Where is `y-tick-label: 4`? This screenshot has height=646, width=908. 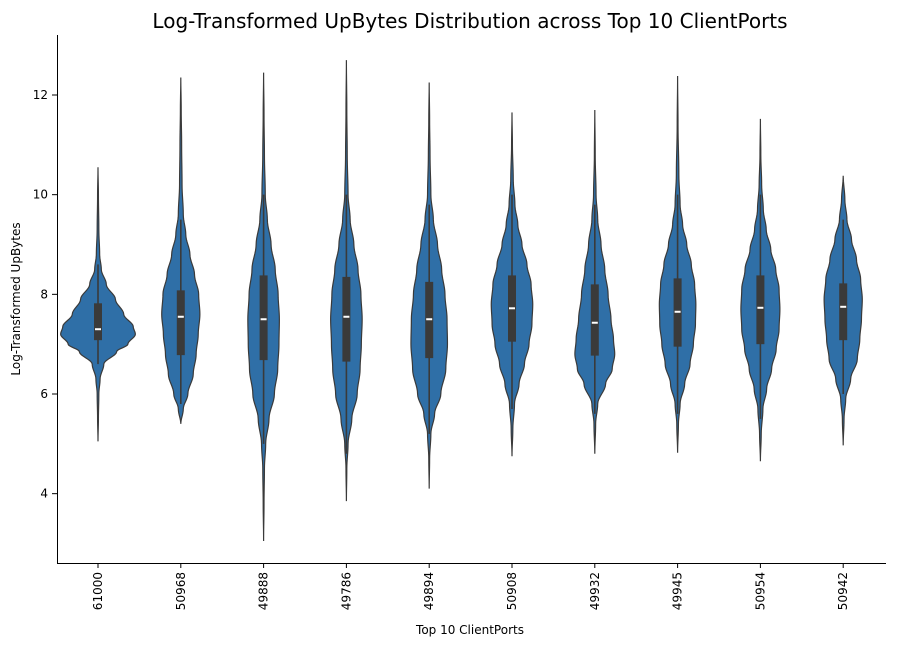
y-tick-label: 4 is located at coordinates (44, 494).